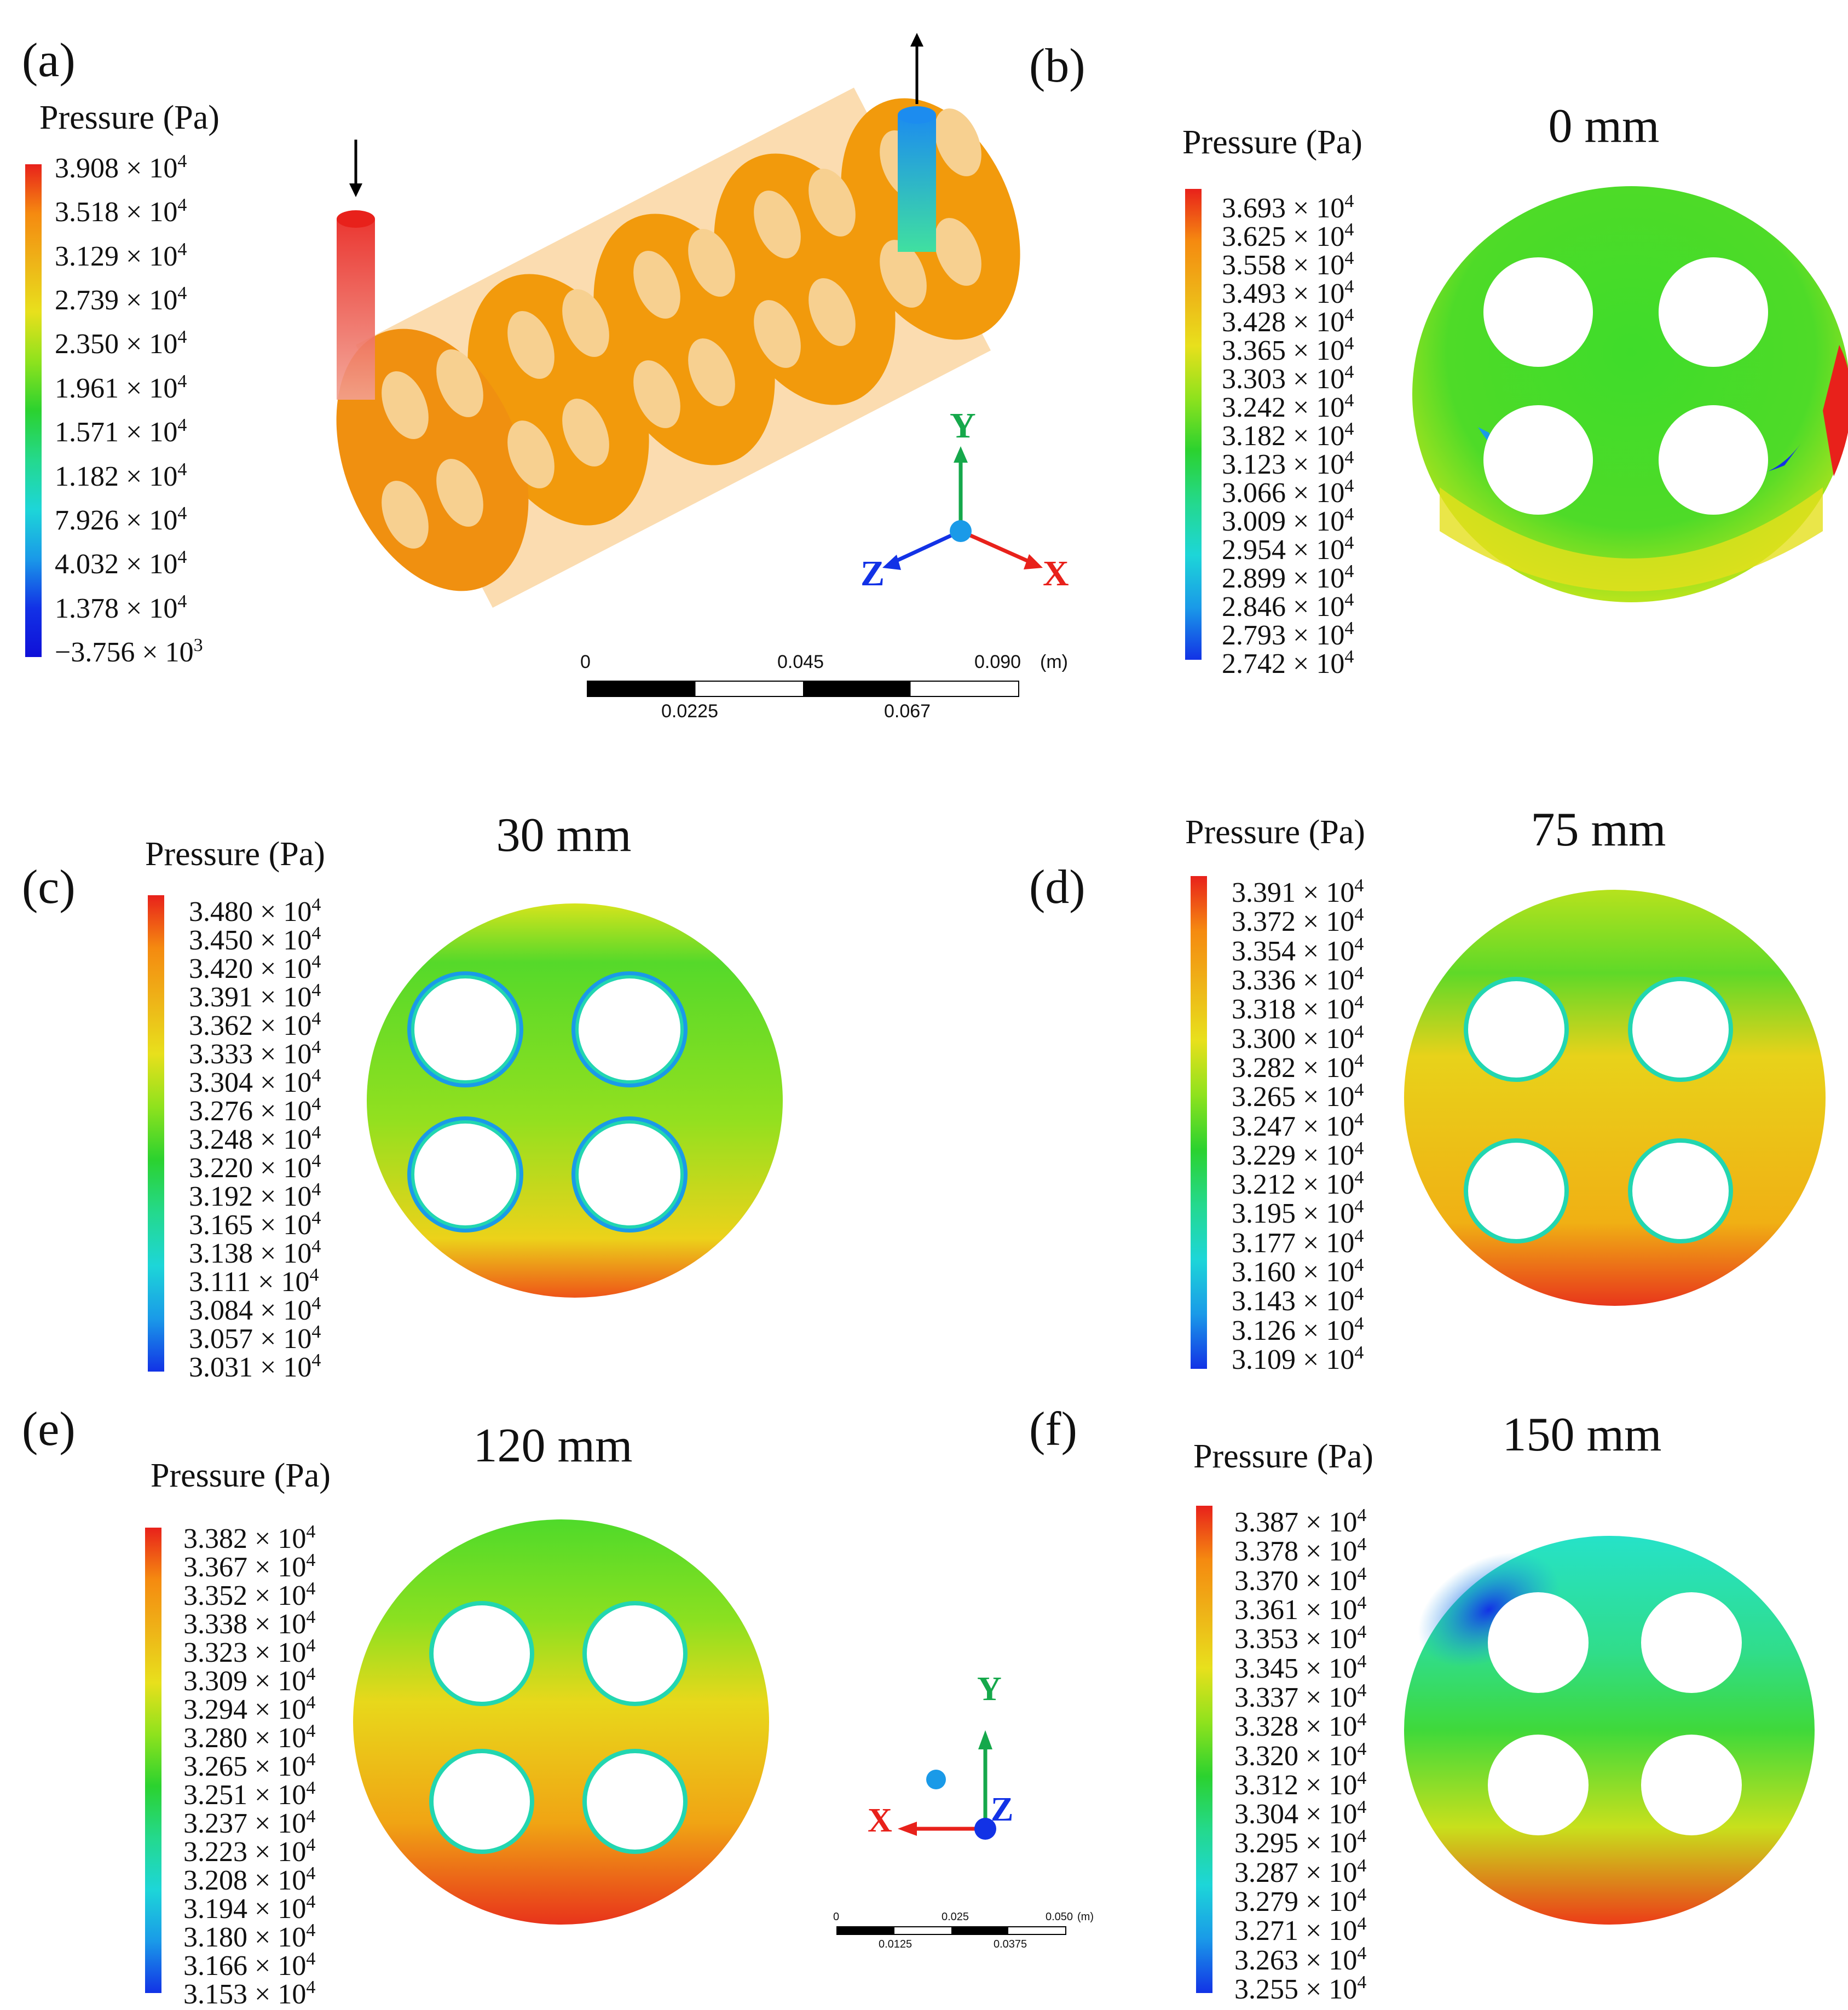 The width and height of the screenshot is (1848, 2010). Describe the element at coordinates (1298, 979) in the screenshot. I see `colorbar-tick-label: 3.336 × 10⁴` at that location.